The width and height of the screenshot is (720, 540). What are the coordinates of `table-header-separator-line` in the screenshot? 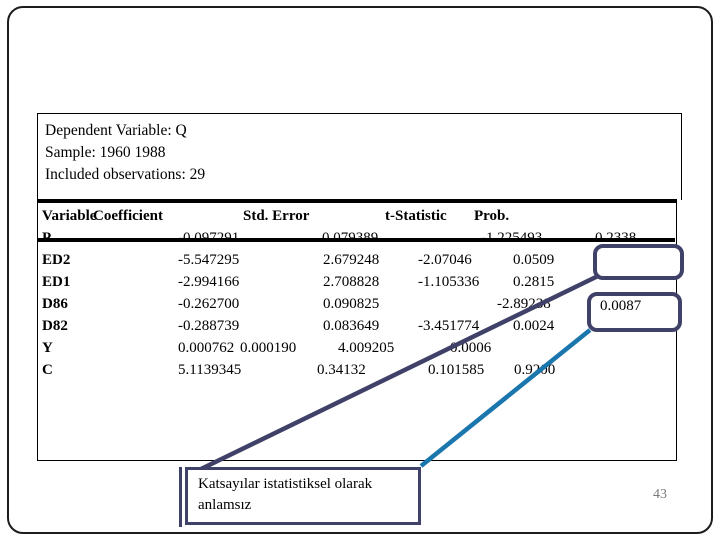 It's located at (356, 240).